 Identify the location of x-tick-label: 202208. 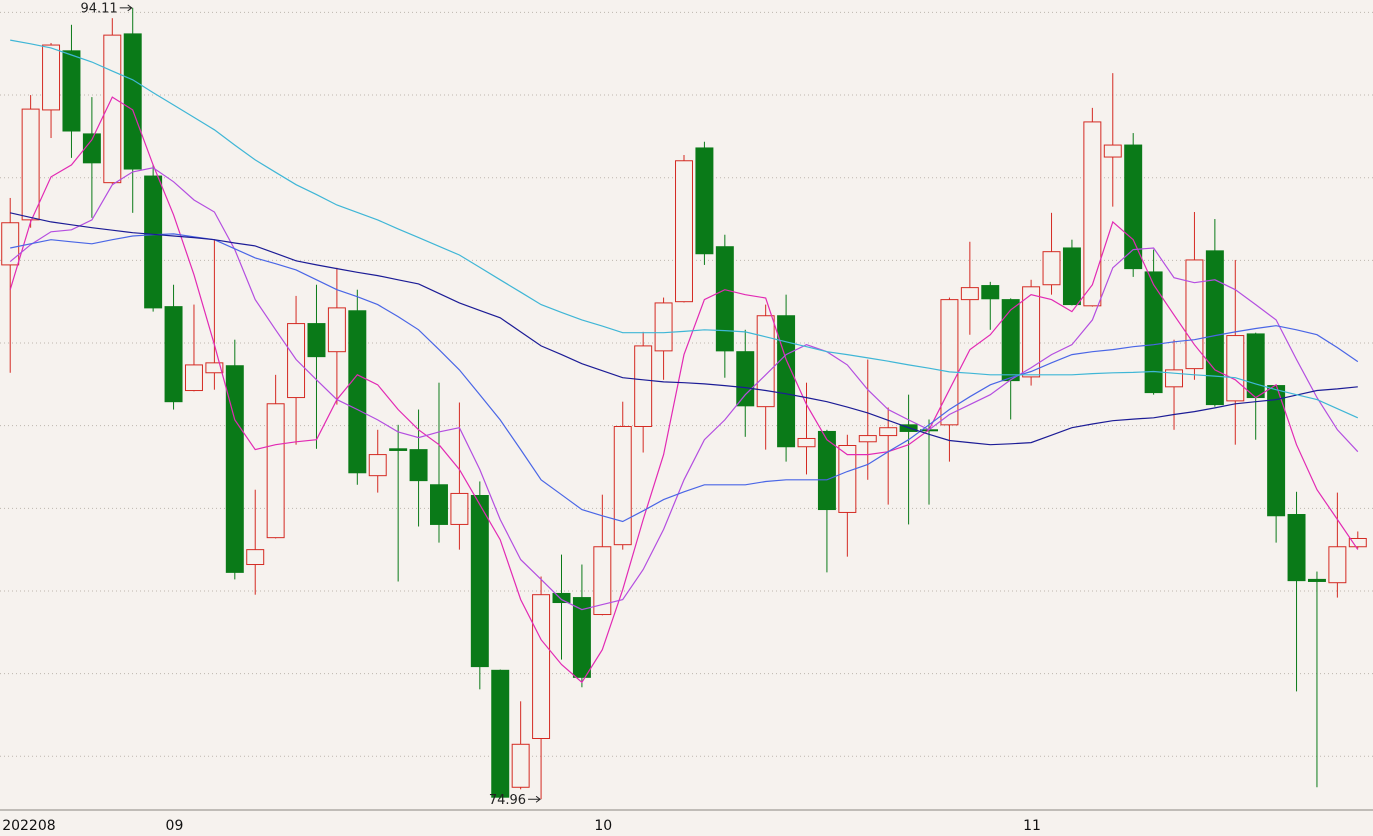
(28, 826).